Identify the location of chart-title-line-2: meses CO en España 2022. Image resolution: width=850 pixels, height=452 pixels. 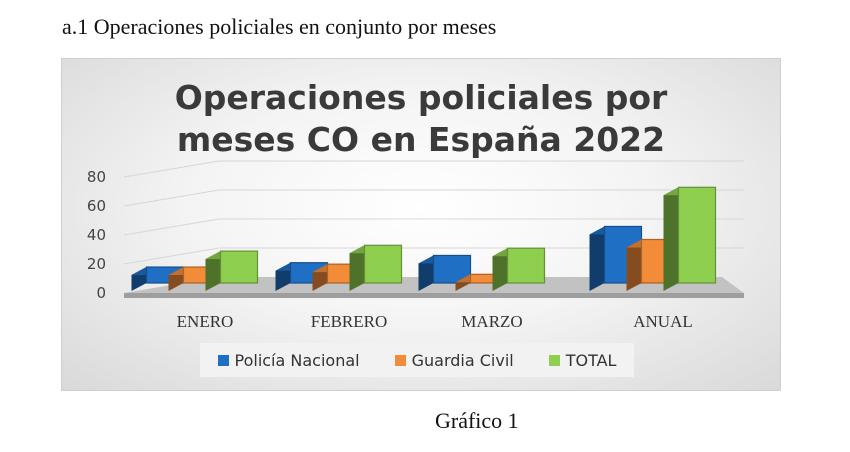
(421, 139).